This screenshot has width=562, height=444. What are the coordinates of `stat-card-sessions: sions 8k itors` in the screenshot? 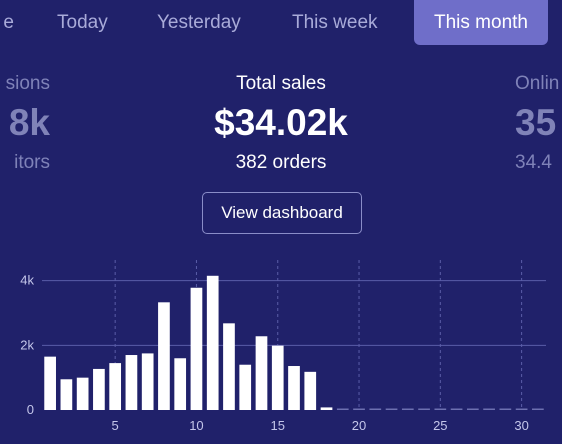 It's located at (26, 95).